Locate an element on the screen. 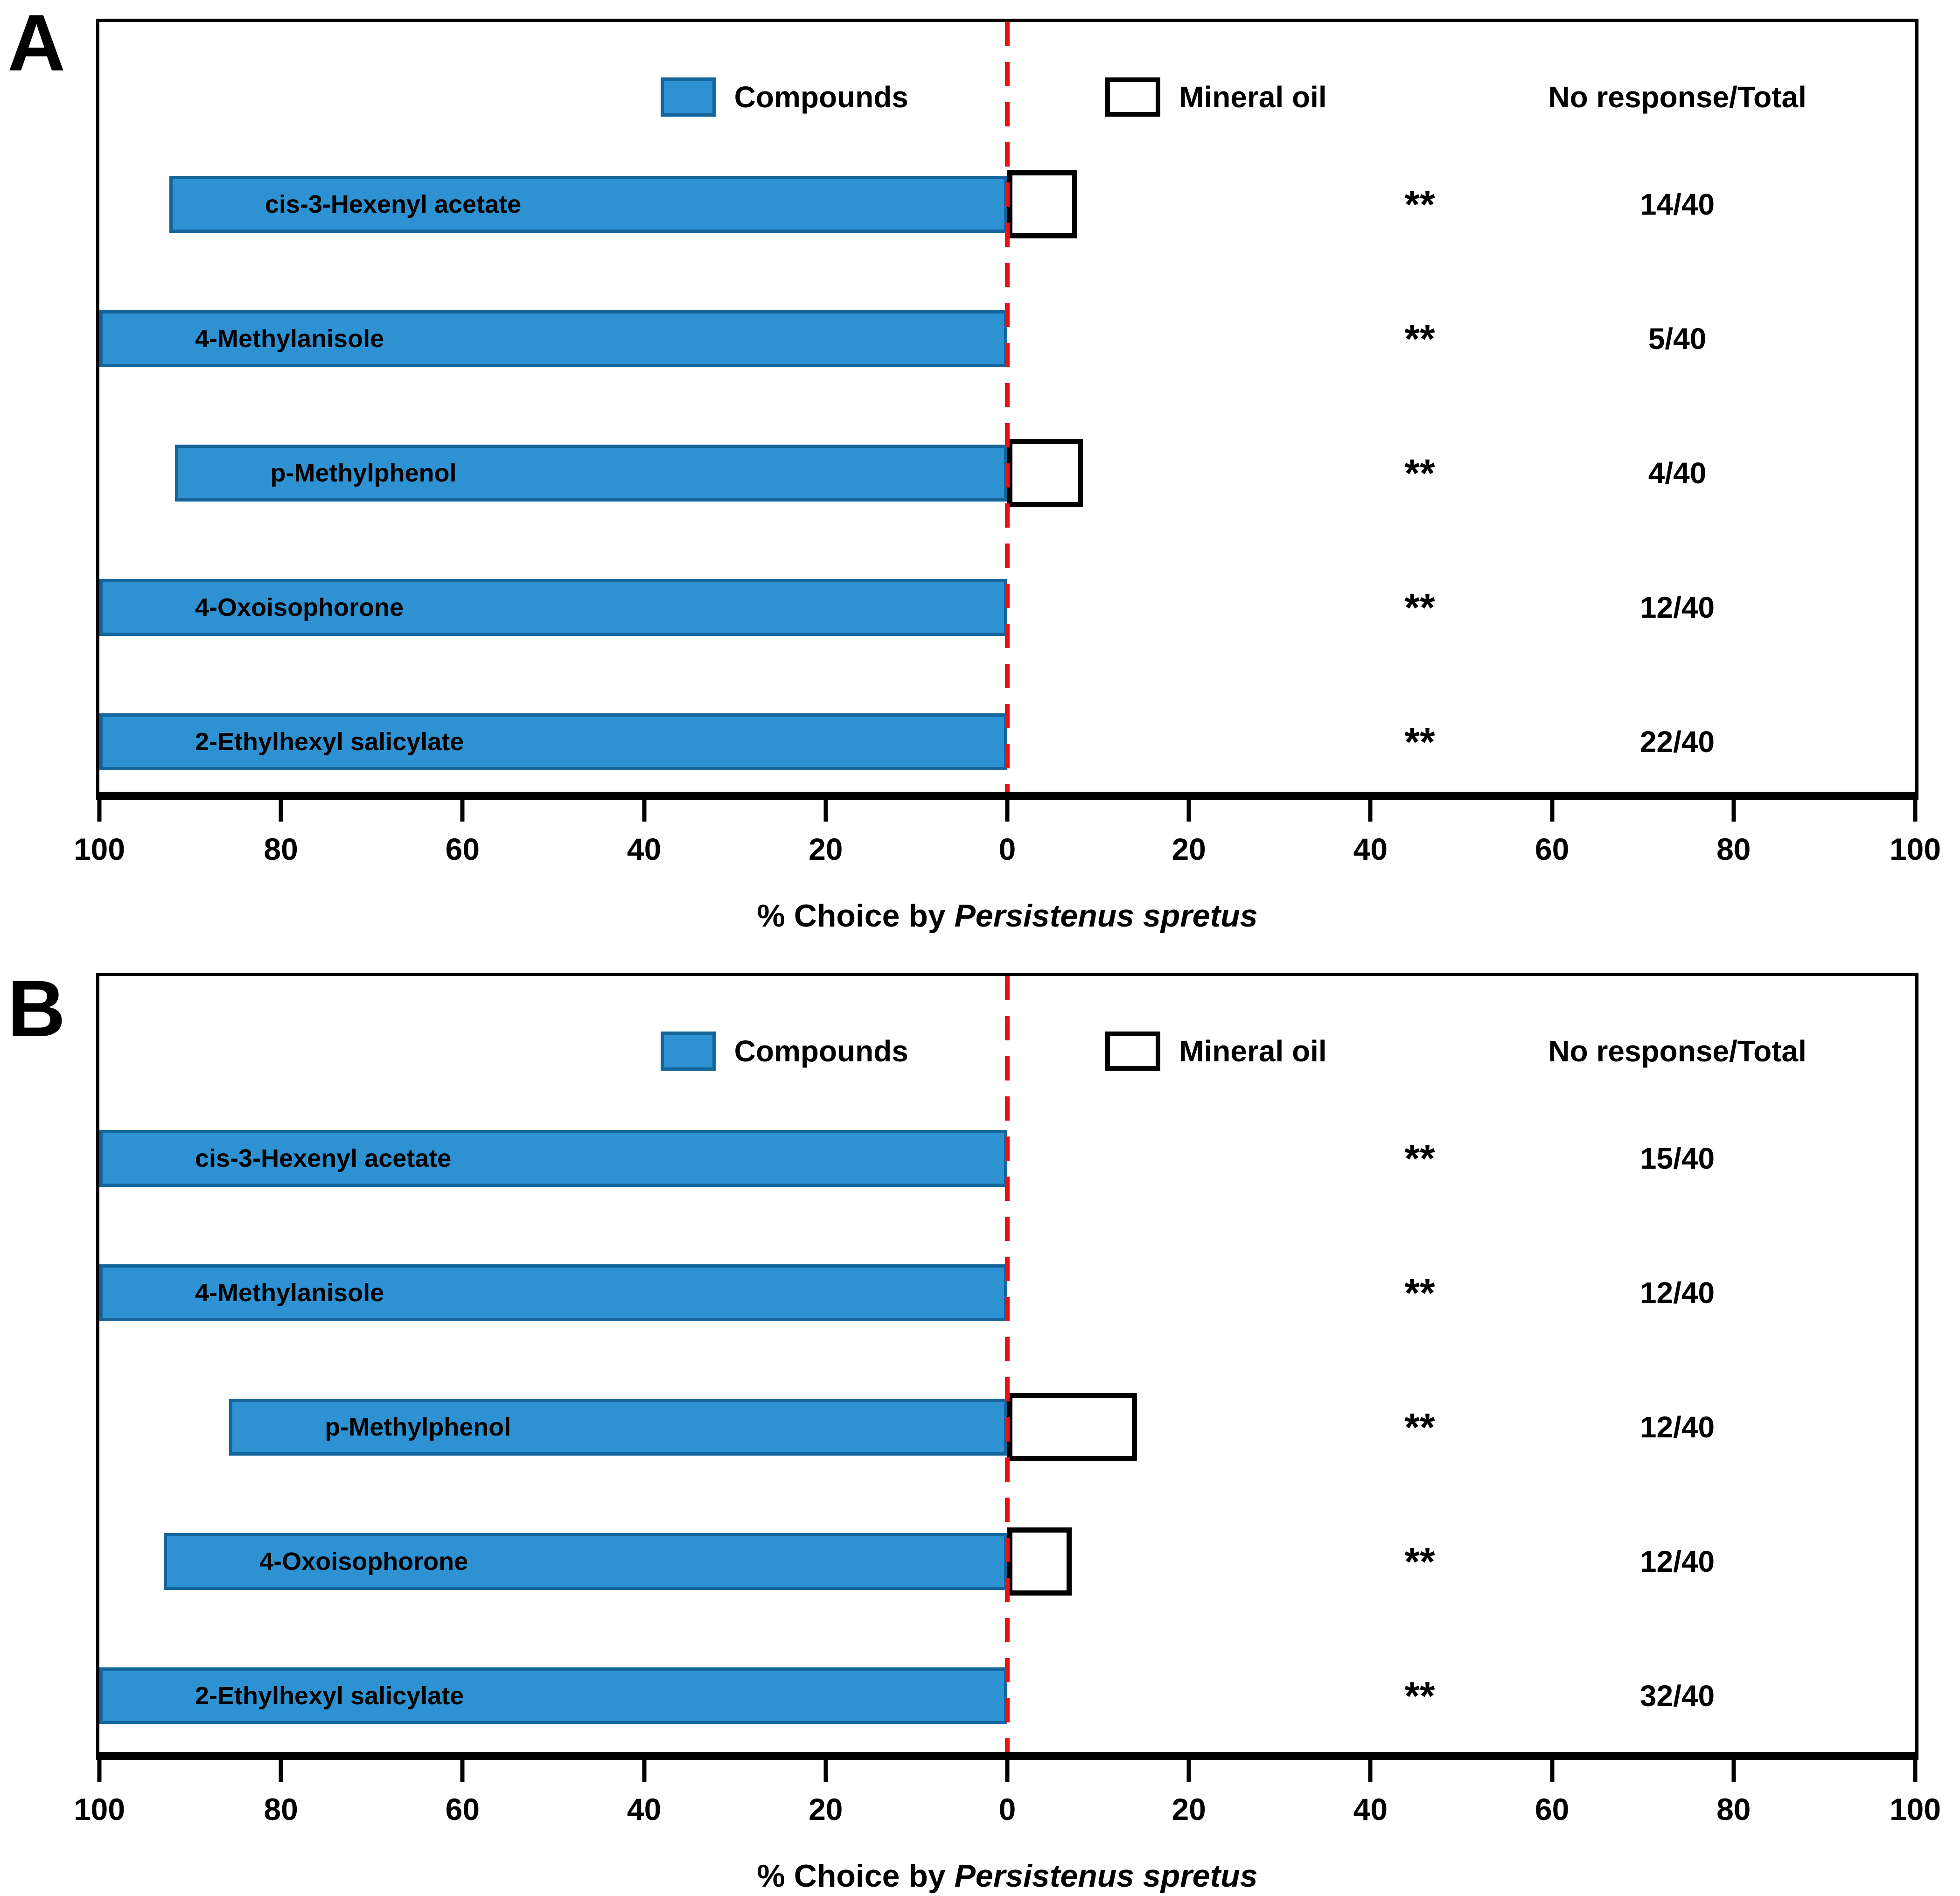 This screenshot has width=1960, height=1896. no-response-ratio: 32/40 is located at coordinates (1677, 1696).